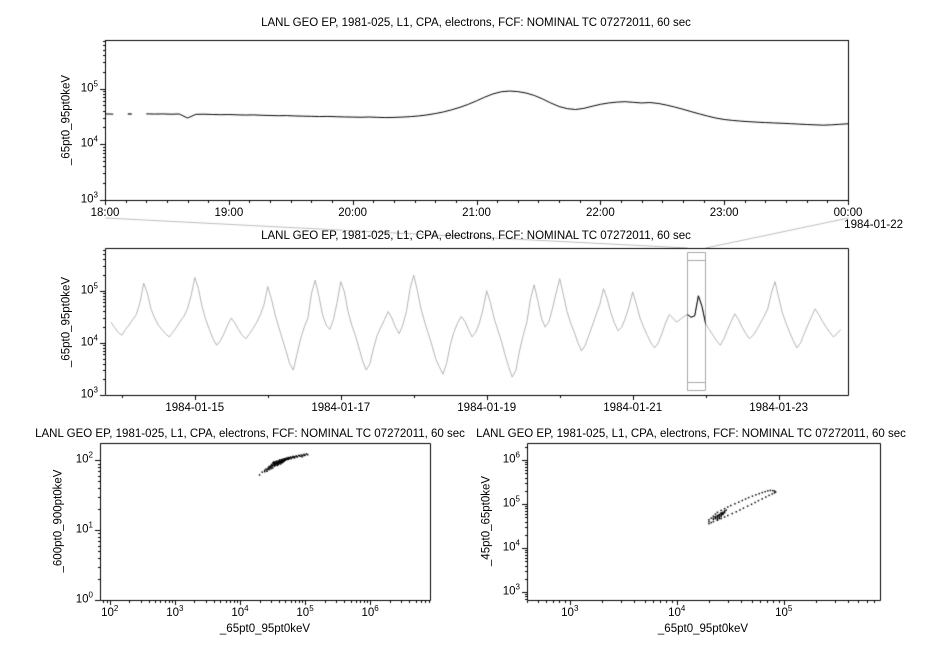 This screenshot has height=647, width=926. I want to click on x-tick-label: 19:00, so click(229, 213).